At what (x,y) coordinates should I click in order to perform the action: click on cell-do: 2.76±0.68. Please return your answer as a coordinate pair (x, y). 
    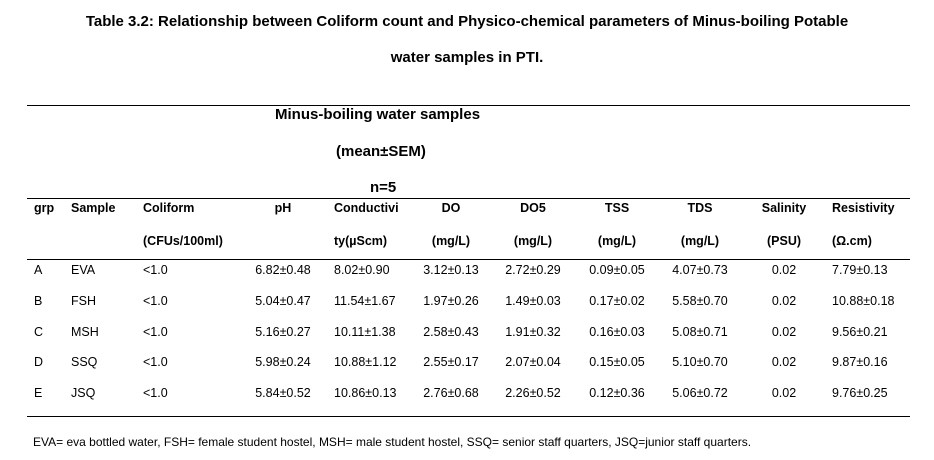
    Looking at the image, I should click on (451, 393).